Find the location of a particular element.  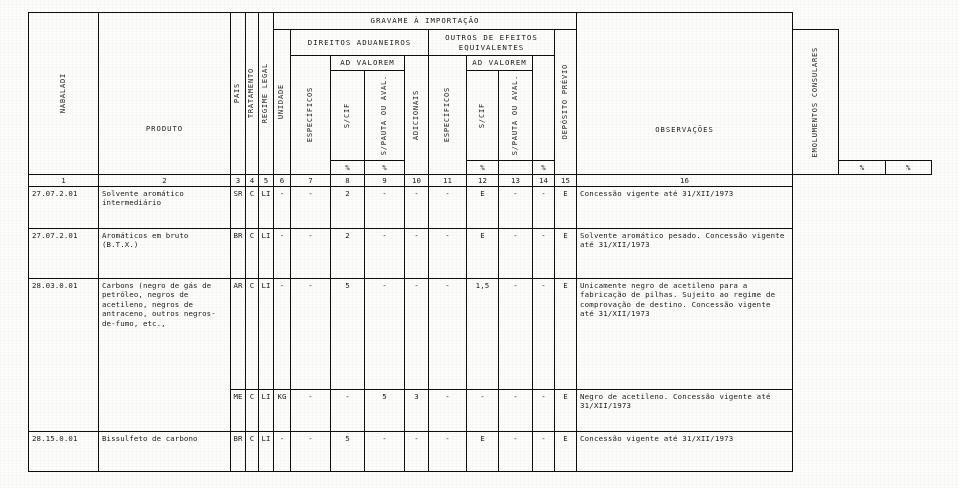

col-header-spauta-outros-label: S/PAUTA OU AVAL. is located at coordinates (514, 115).